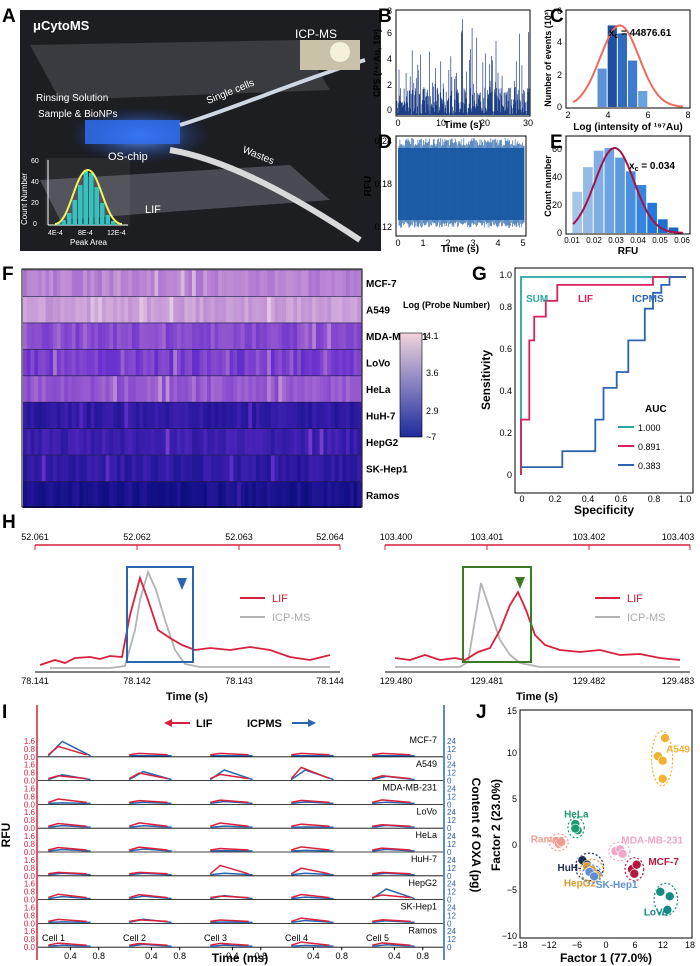  Describe the element at coordinates (472, 243) in the screenshot. I see `d-xtick: 3` at that location.